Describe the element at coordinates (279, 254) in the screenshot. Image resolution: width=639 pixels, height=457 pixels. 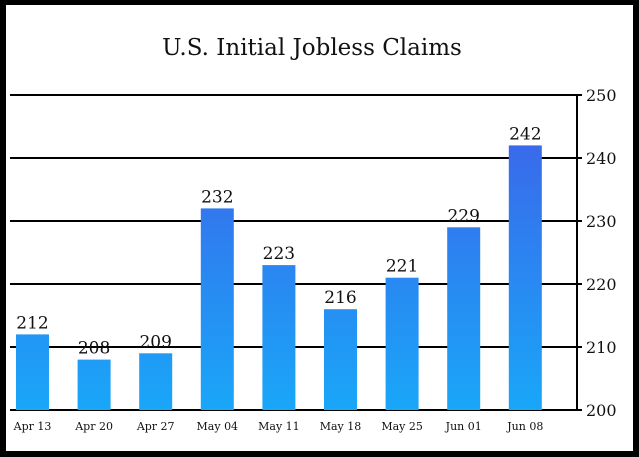
I see `data-label-may-11: 223` at that location.